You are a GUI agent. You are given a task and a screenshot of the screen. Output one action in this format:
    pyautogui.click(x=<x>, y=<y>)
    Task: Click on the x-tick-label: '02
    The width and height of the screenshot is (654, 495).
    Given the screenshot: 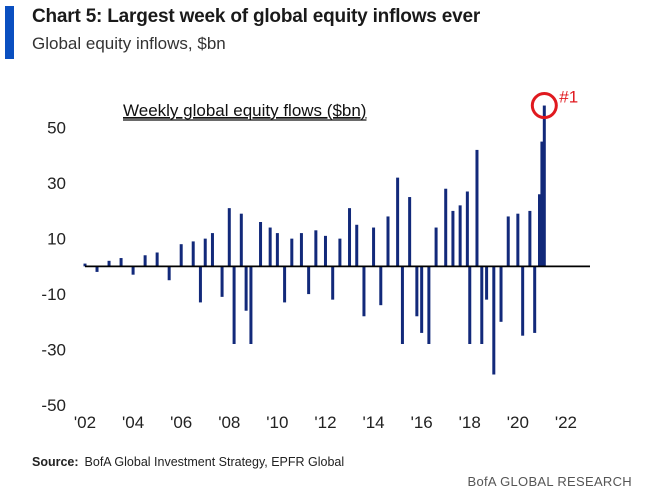 What is the action you would take?
    pyautogui.click(x=85, y=422)
    